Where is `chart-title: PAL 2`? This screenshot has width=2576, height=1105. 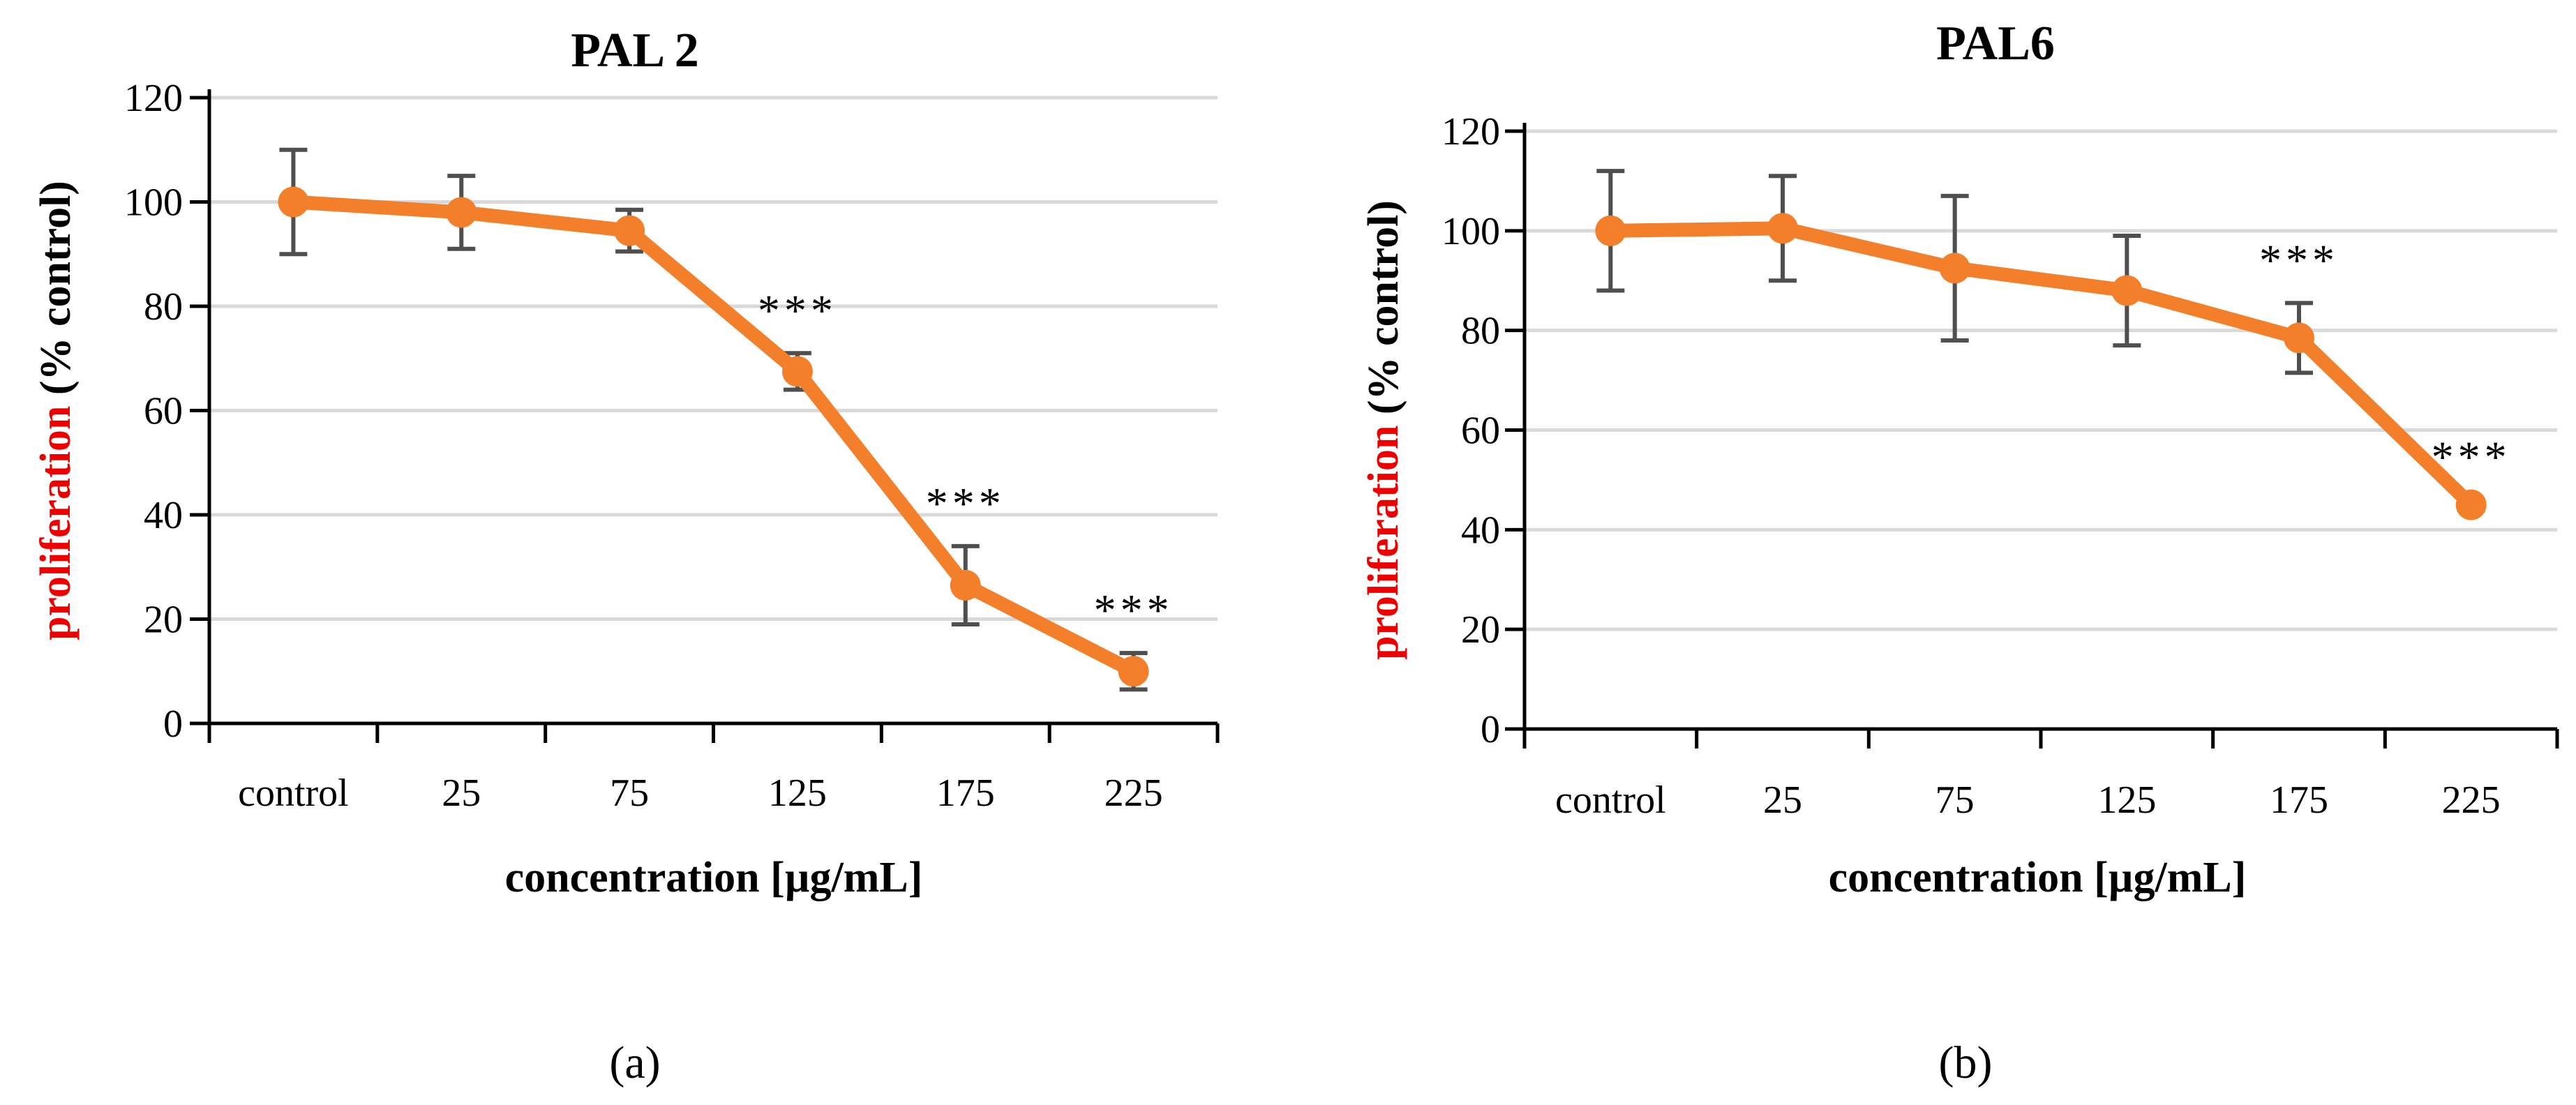
chart-title: PAL 2 is located at coordinates (634, 50).